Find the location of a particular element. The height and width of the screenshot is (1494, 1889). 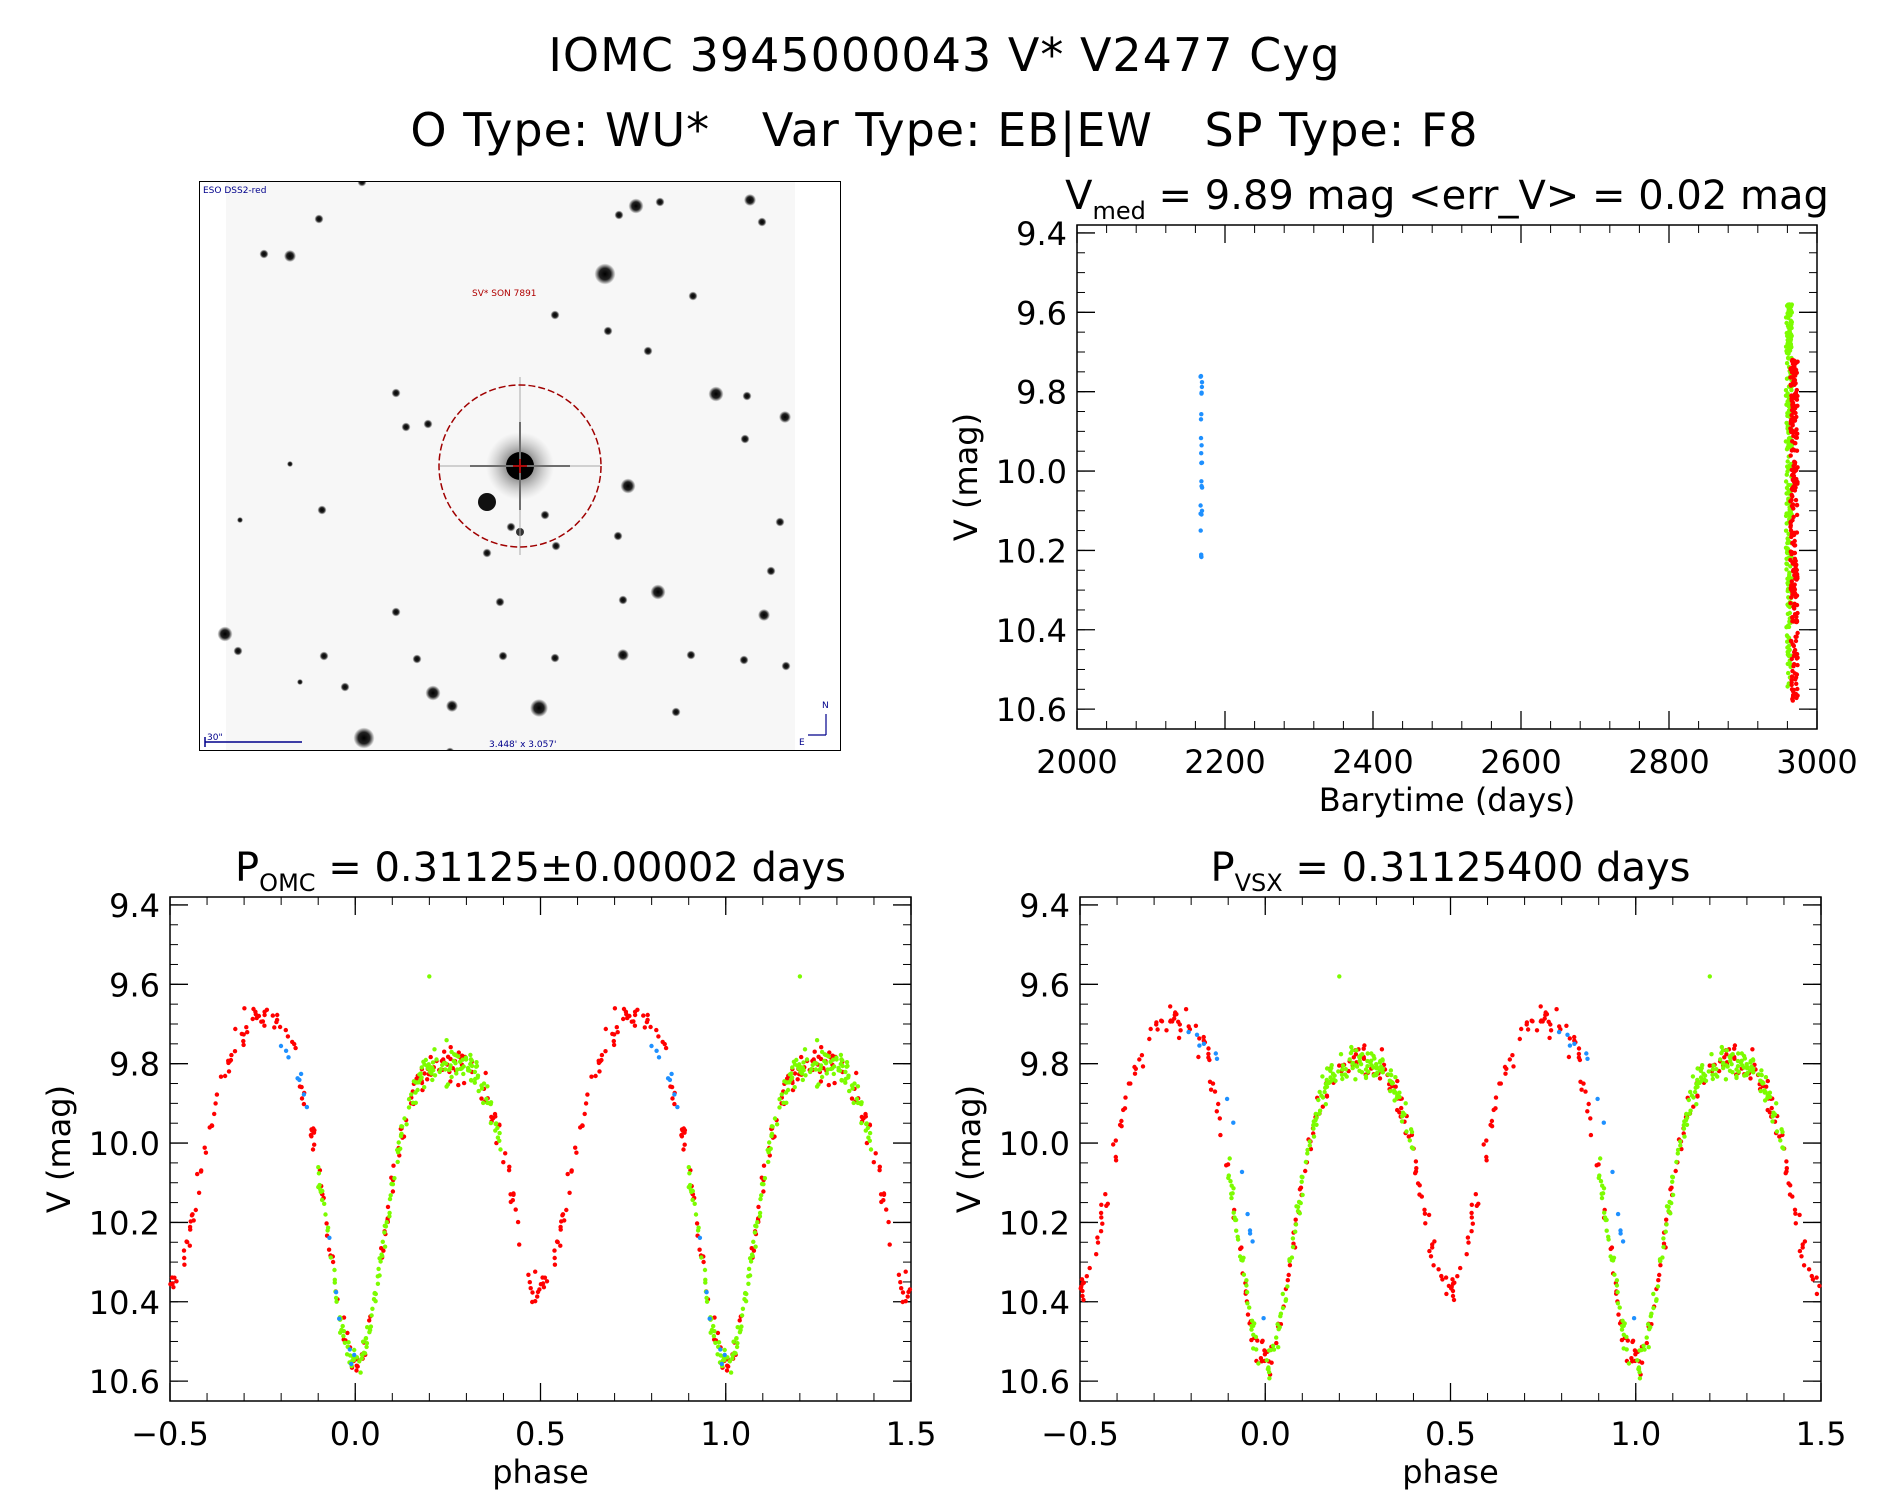

target-aperture-circle is located at coordinates (520, 466).